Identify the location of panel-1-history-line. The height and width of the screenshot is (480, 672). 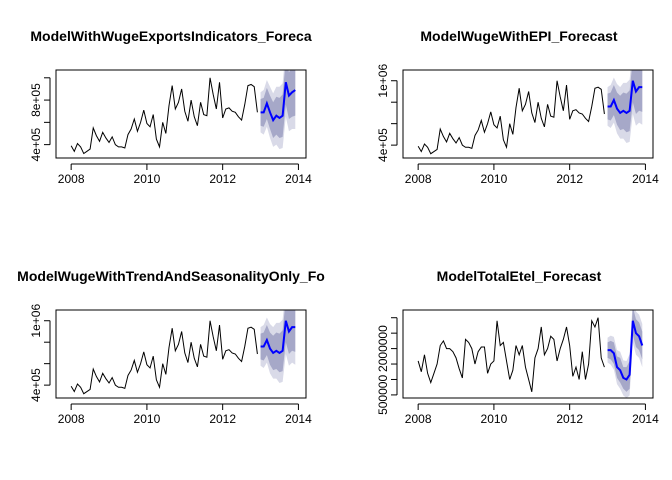
(164, 116).